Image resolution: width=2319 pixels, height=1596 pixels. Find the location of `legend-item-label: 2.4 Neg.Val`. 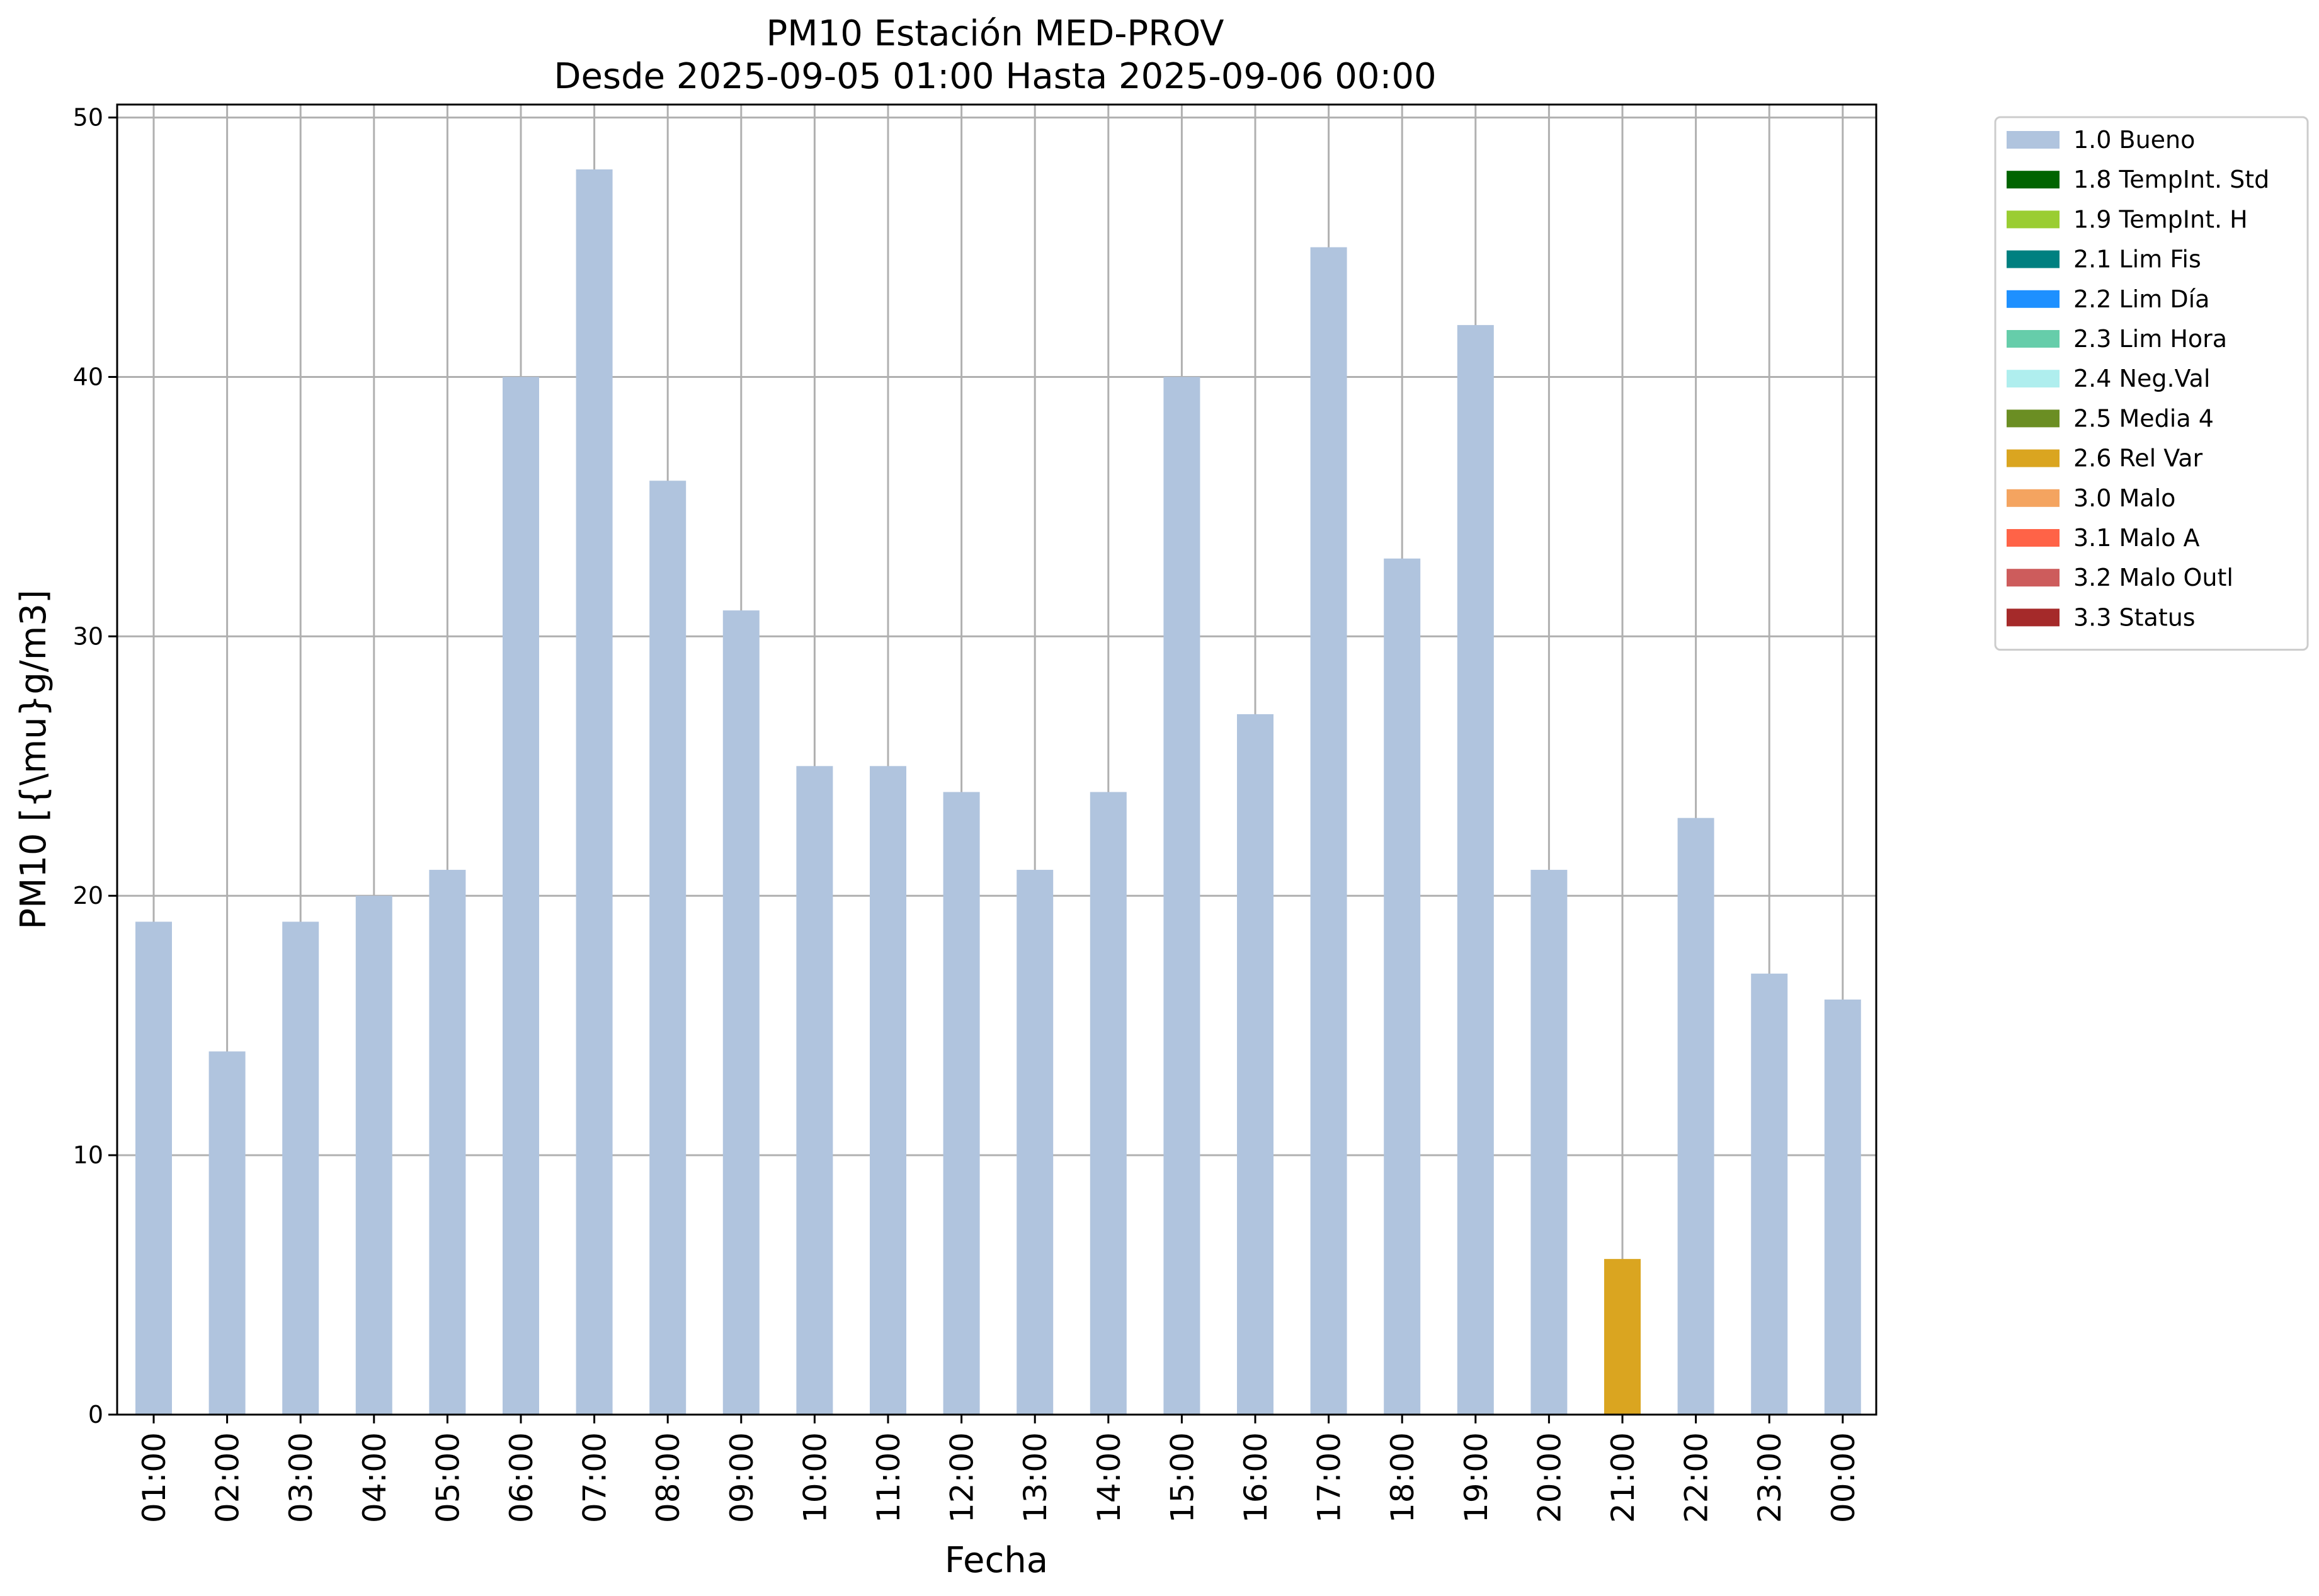

legend-item-label: 2.4 Neg.Val is located at coordinates (2141, 378).